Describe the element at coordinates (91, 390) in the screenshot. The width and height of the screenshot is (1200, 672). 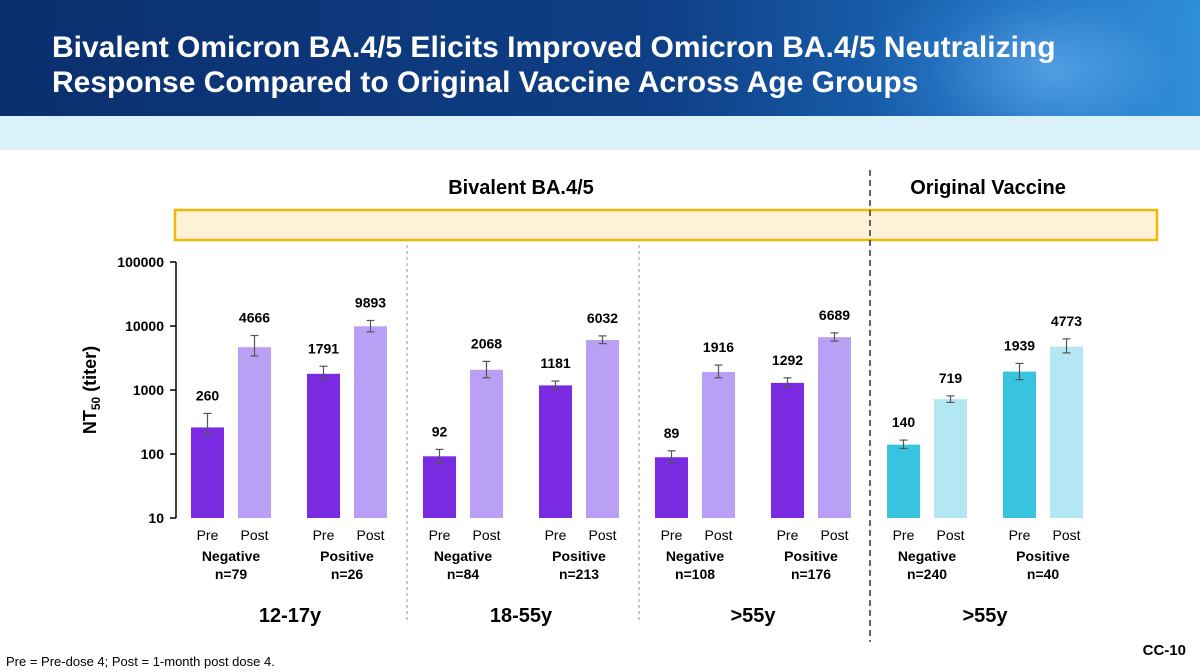
I see `y-axis-label: NT50 (titer)` at that location.